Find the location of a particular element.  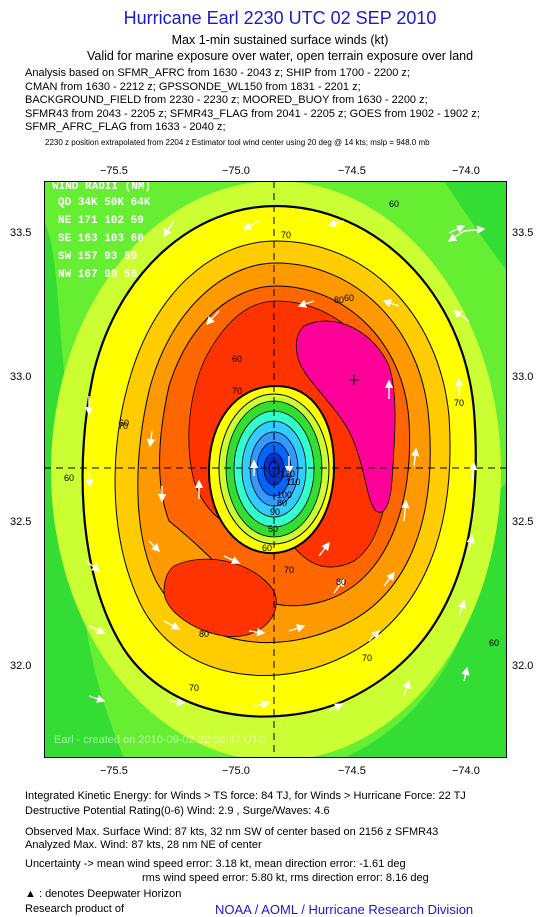

contour-label: 50 is located at coordinates (273, 529).